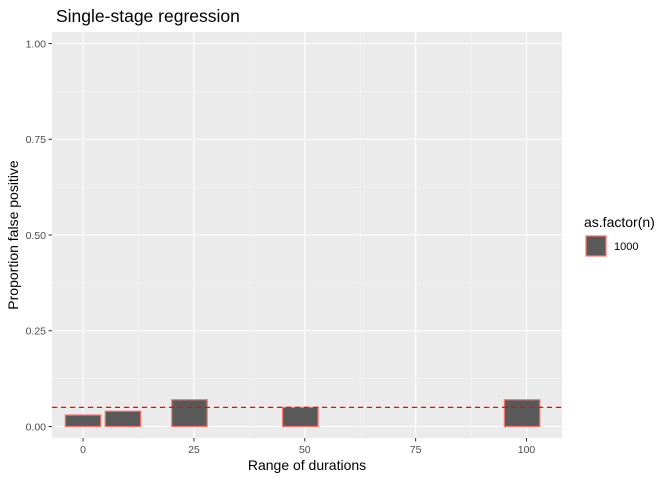 This screenshot has width=672, height=480. What do you see at coordinates (36, 427) in the screenshot?
I see `y-tick-label: 0.00` at bounding box center [36, 427].